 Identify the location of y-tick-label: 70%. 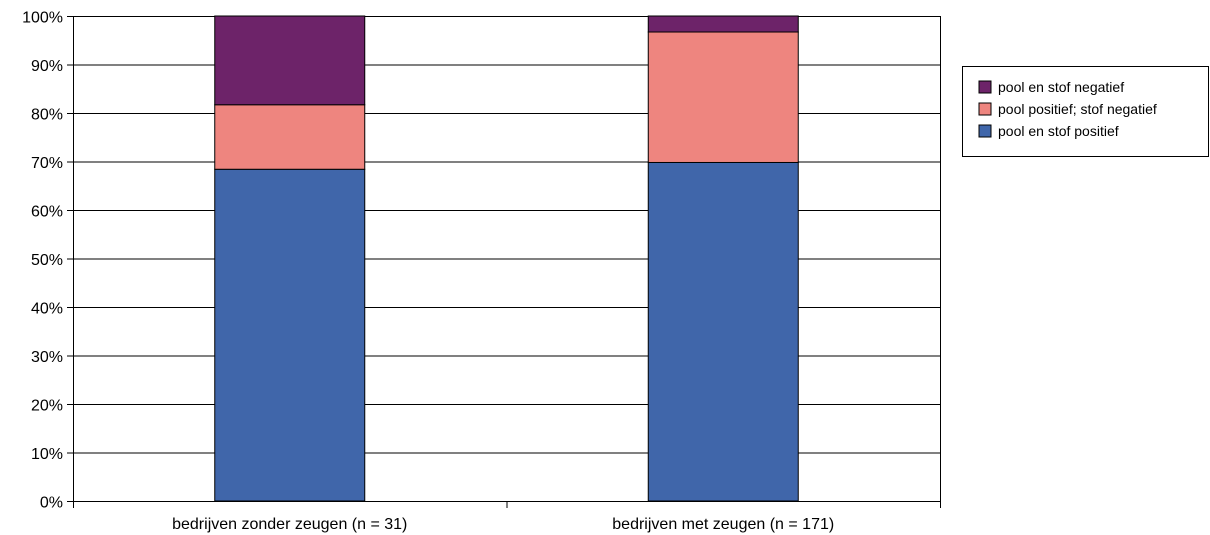
(47, 163).